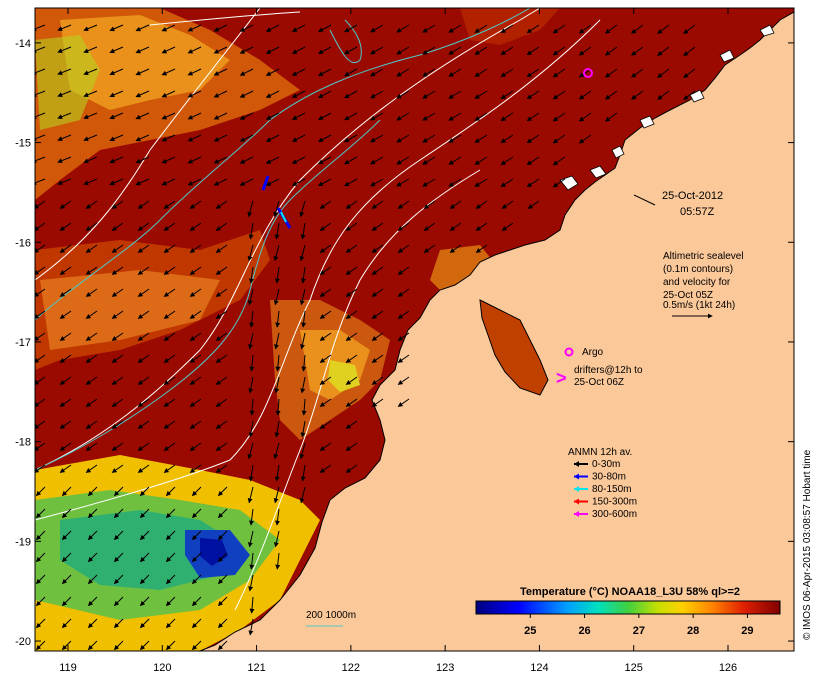  What do you see at coordinates (23, 44) in the screenshot?
I see `lat-tick-label: -14` at bounding box center [23, 44].